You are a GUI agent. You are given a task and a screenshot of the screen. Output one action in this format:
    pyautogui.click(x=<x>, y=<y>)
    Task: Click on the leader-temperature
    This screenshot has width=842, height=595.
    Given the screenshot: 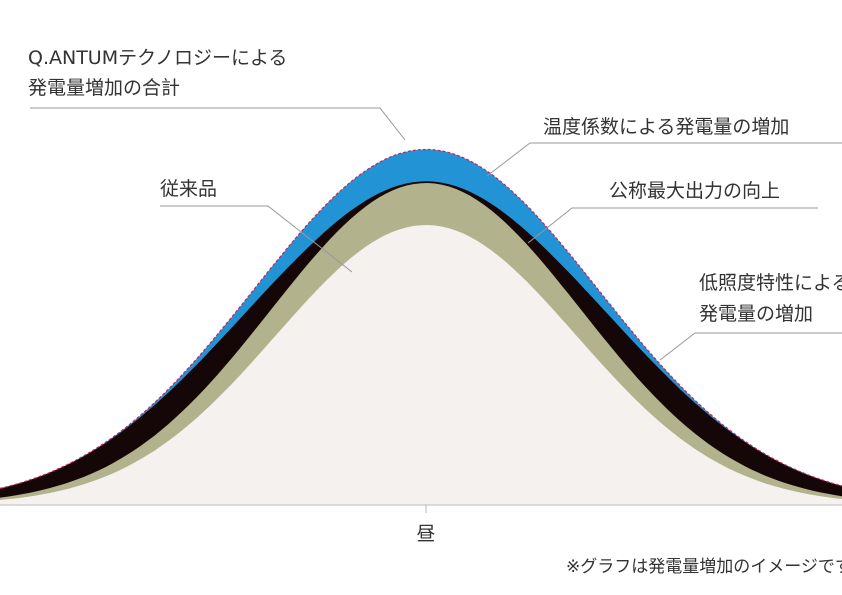 What is the action you would take?
    pyautogui.click(x=664, y=159)
    